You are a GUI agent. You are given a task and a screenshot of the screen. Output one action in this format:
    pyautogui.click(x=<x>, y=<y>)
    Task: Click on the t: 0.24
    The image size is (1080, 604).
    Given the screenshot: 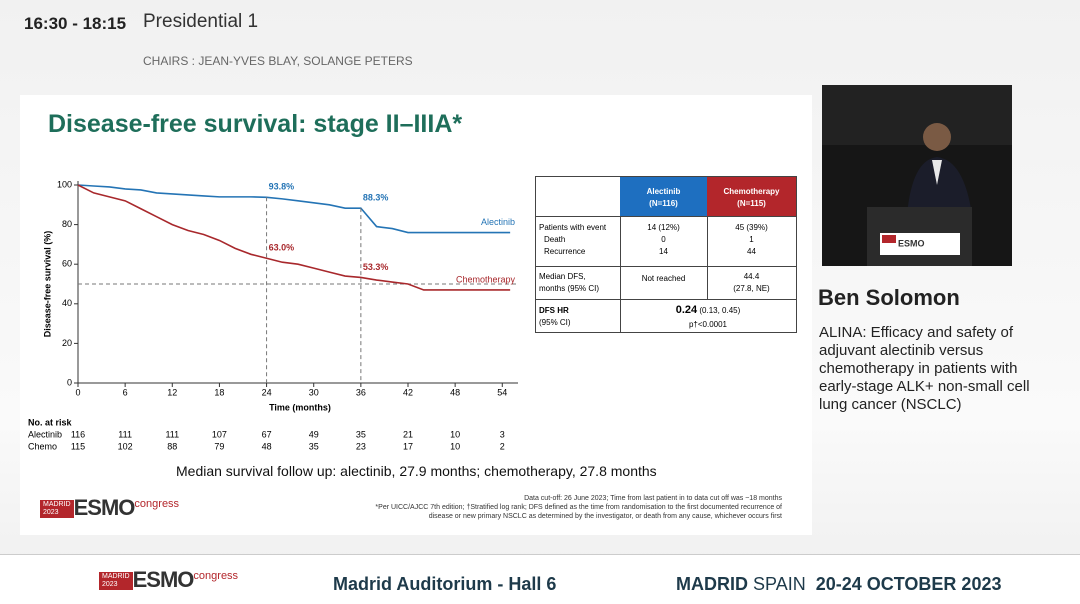 What is the action you would take?
    pyautogui.click(x=686, y=310)
    